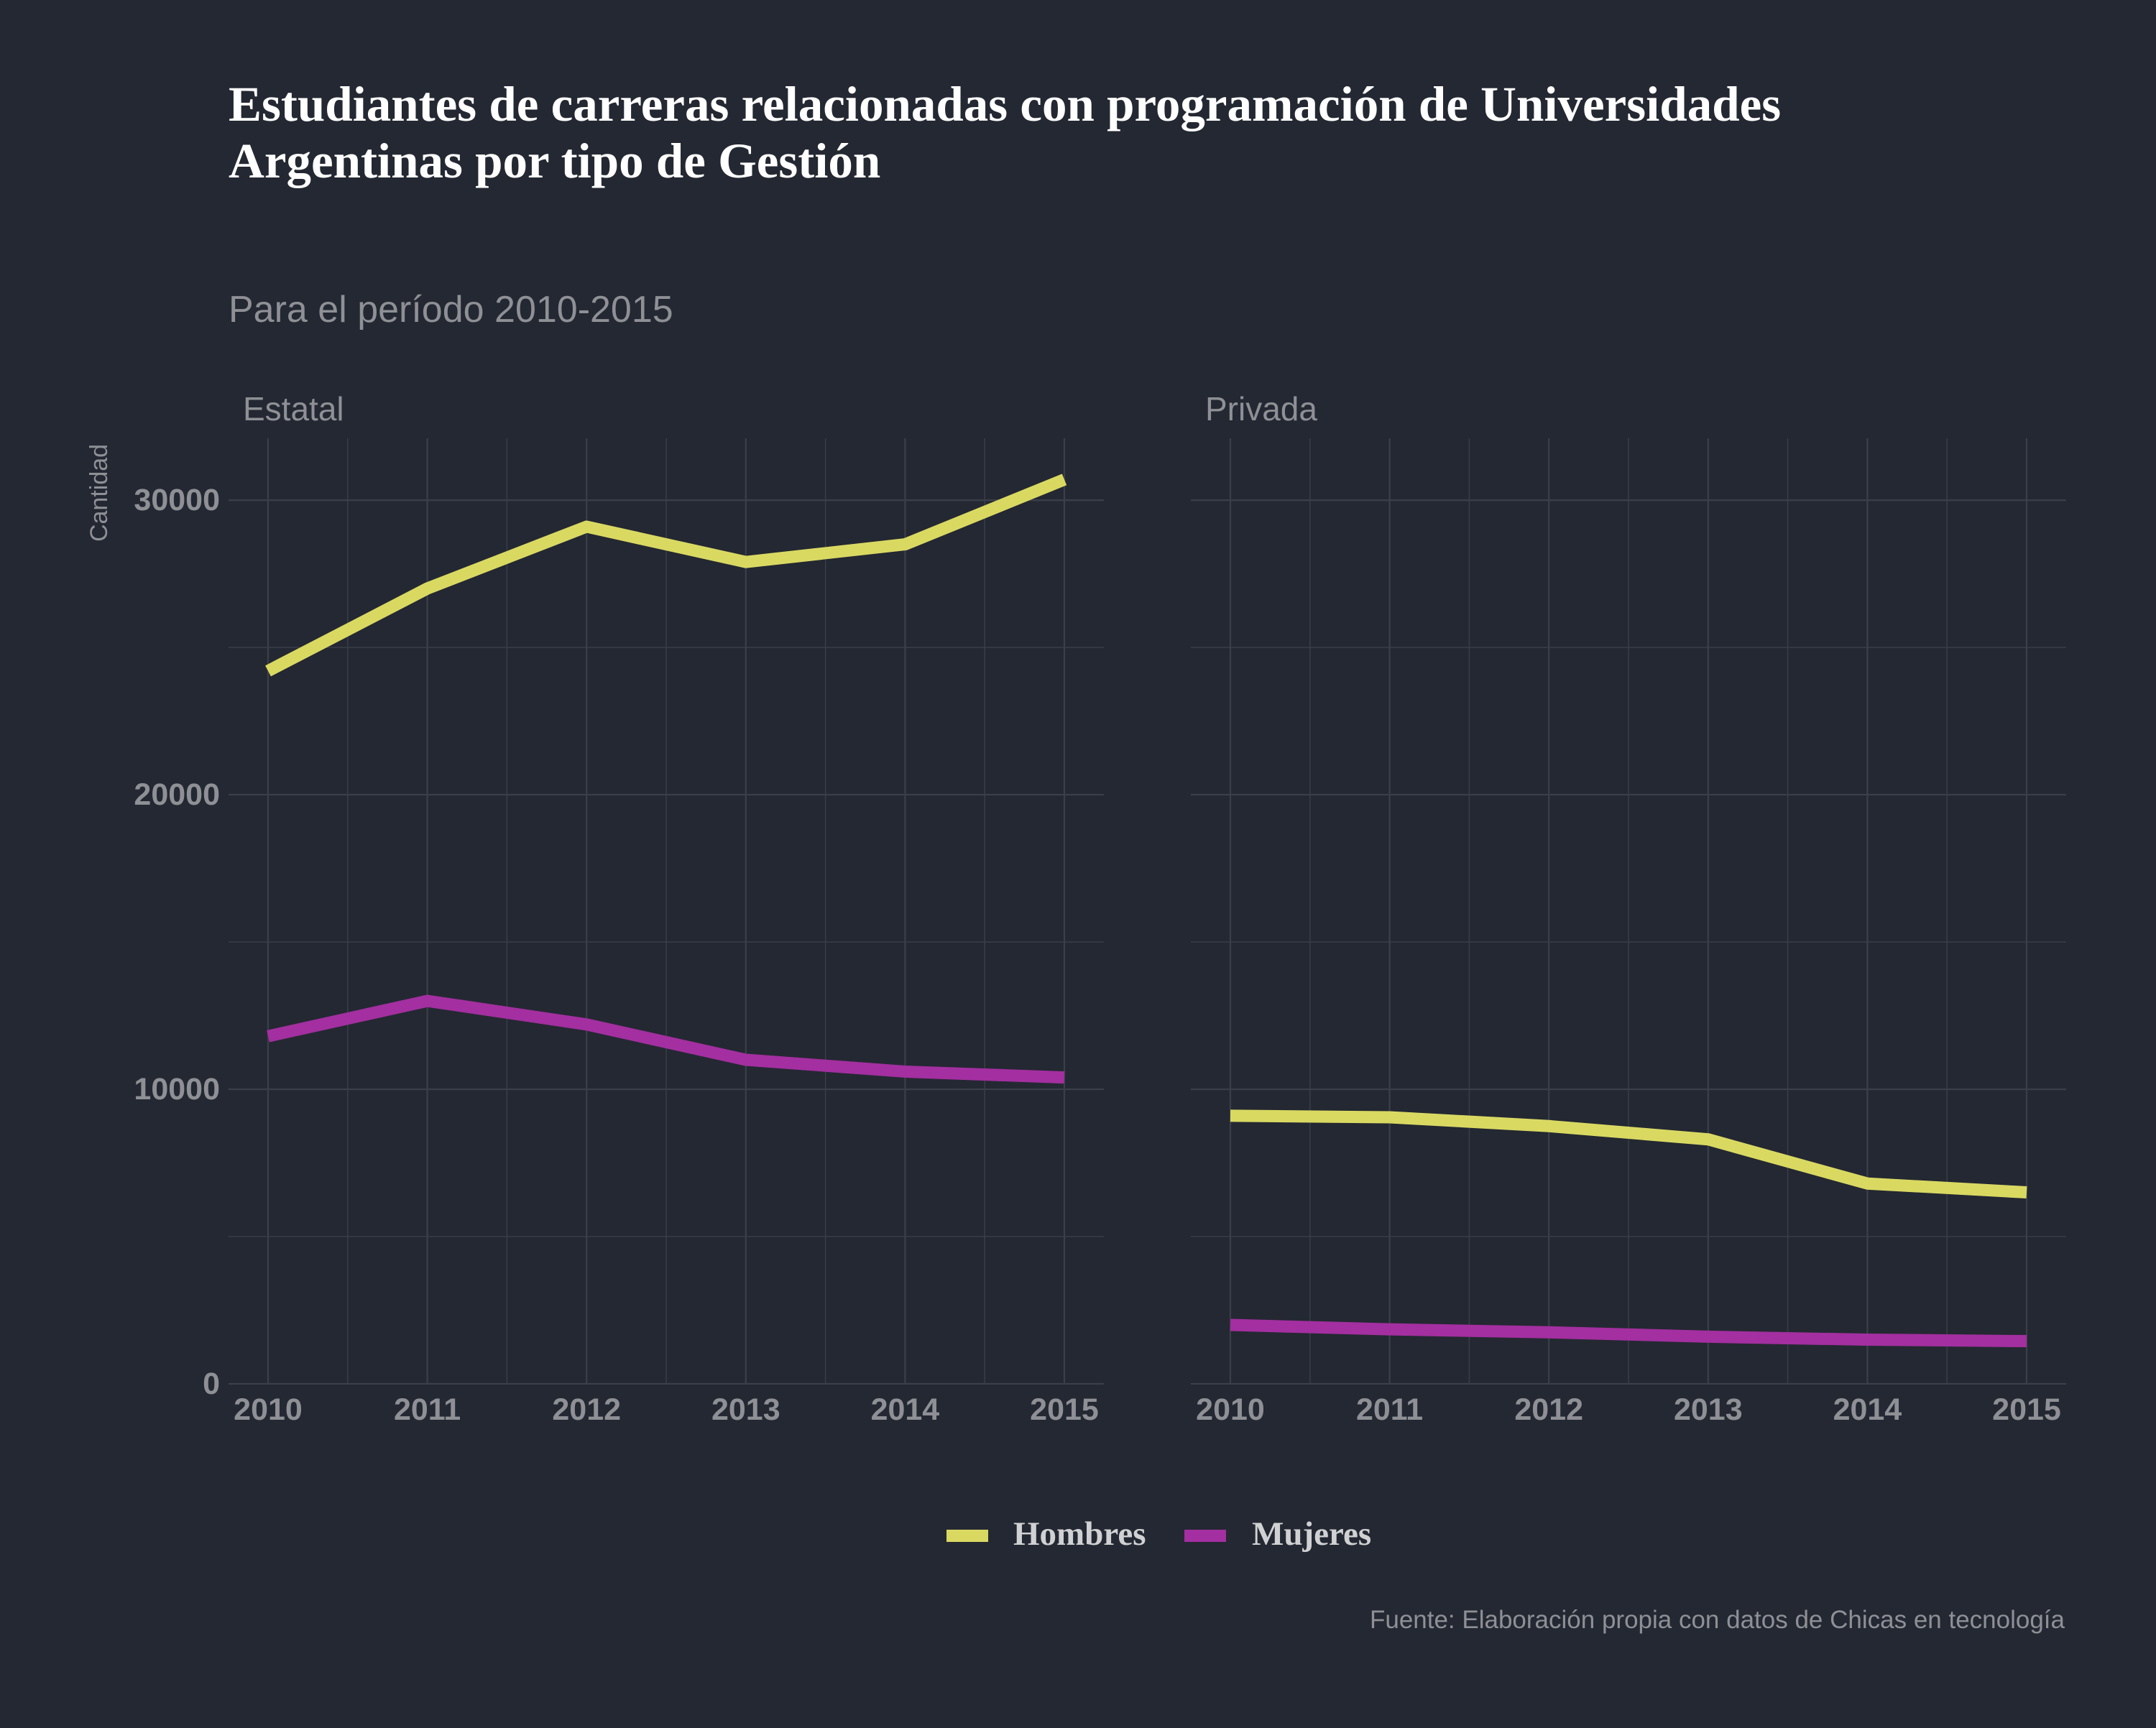 This screenshot has width=2156, height=1728. Describe the element at coordinates (1261, 409) in the screenshot. I see `panel-title-privada: Privada` at that location.